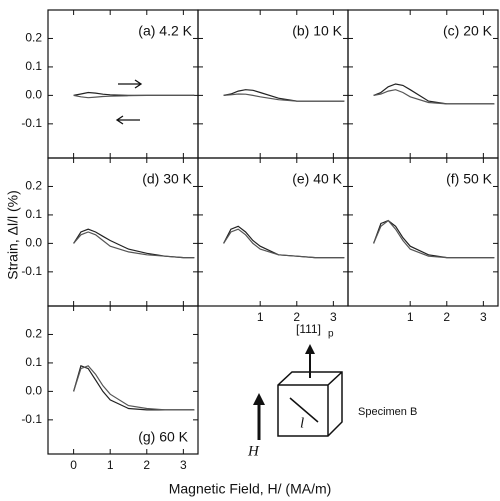 The width and height of the screenshot is (500, 501). Describe the element at coordinates (469, 179) in the screenshot. I see `panel-title: (f) 50 K` at that location.